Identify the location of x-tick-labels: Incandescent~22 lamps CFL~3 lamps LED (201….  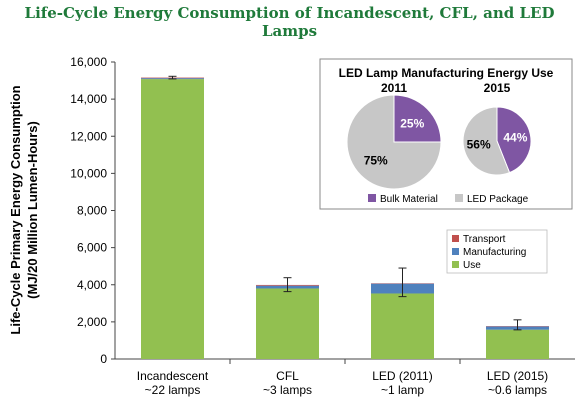
(342, 378).